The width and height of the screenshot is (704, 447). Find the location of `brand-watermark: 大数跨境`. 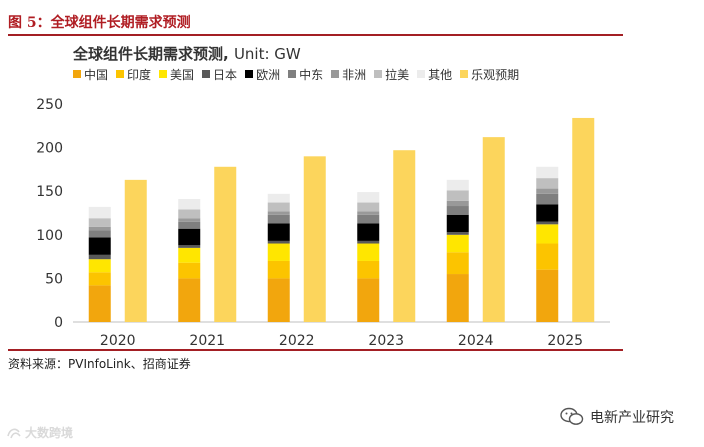

brand-watermark: 大数跨境 is located at coordinates (39, 432).